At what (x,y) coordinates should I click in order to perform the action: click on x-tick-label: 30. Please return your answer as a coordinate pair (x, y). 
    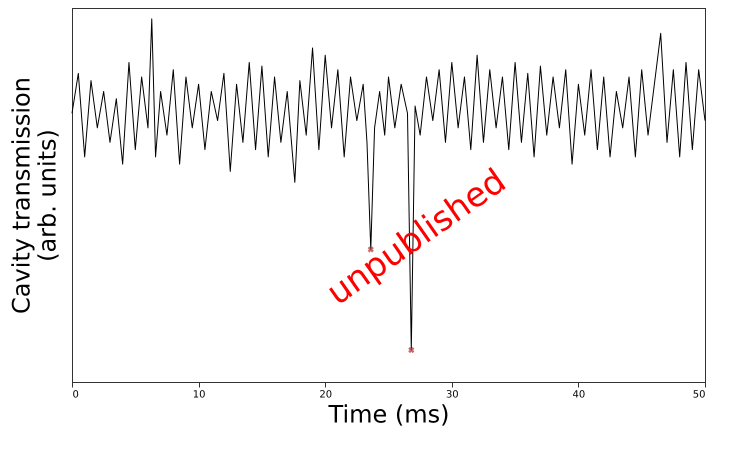
    Looking at the image, I should click on (452, 395).